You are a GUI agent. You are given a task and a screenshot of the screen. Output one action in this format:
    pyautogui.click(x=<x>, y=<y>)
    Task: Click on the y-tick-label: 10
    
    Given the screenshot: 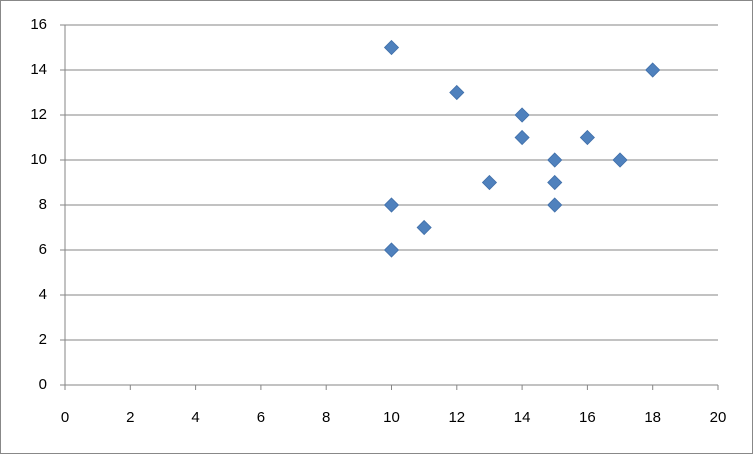 What is the action you would take?
    pyautogui.click(x=38, y=159)
    